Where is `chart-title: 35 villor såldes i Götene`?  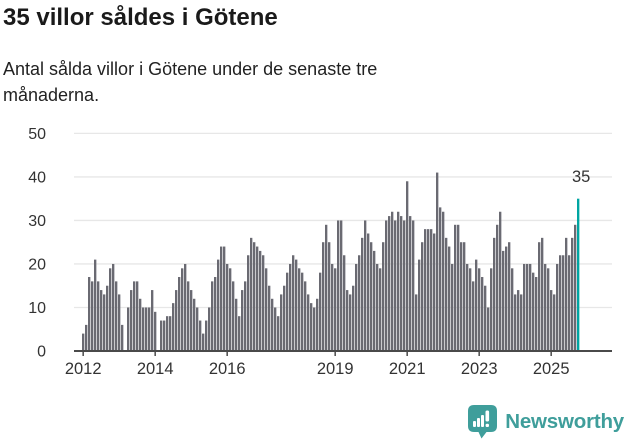 chart-title: 35 villor såldes i Götene is located at coordinates (140, 17).